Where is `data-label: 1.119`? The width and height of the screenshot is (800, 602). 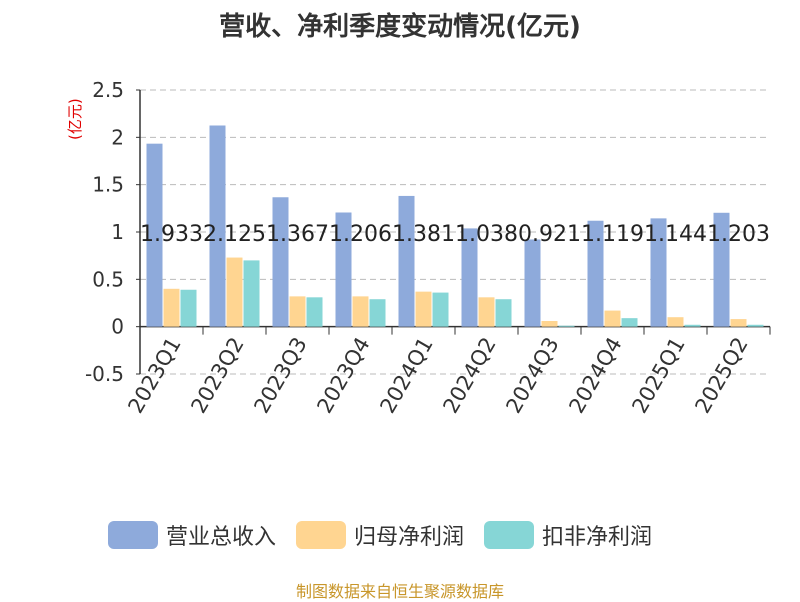
data-label: 1.119 is located at coordinates (612, 234).